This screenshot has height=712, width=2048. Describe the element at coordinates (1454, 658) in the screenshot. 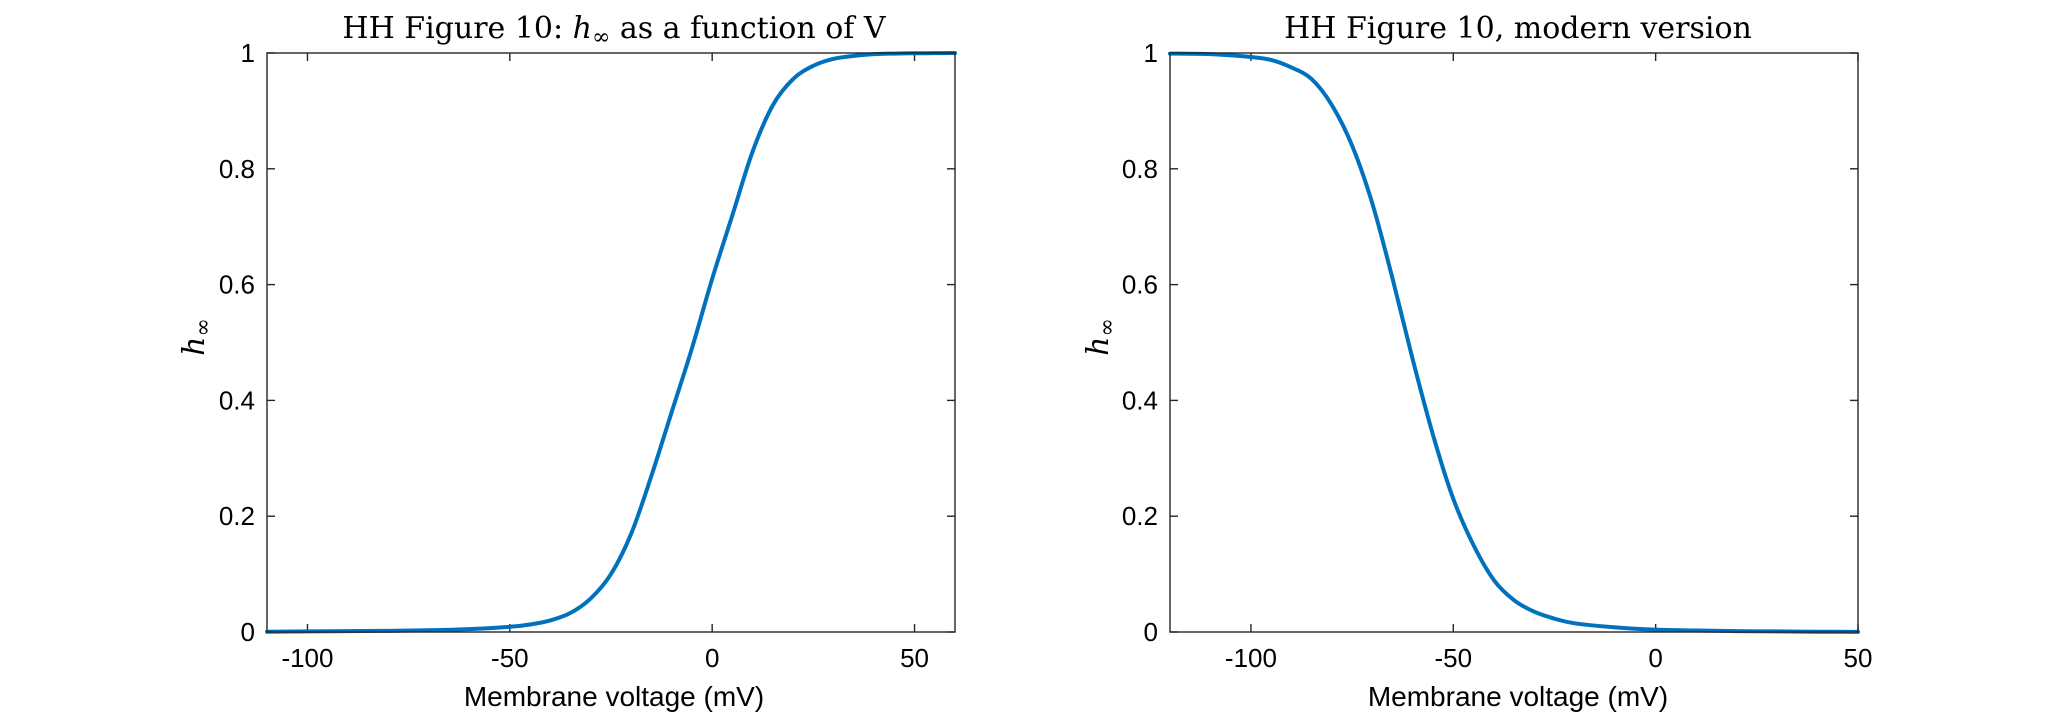

I see `chart-2-x-tick-label: -50` at that location.